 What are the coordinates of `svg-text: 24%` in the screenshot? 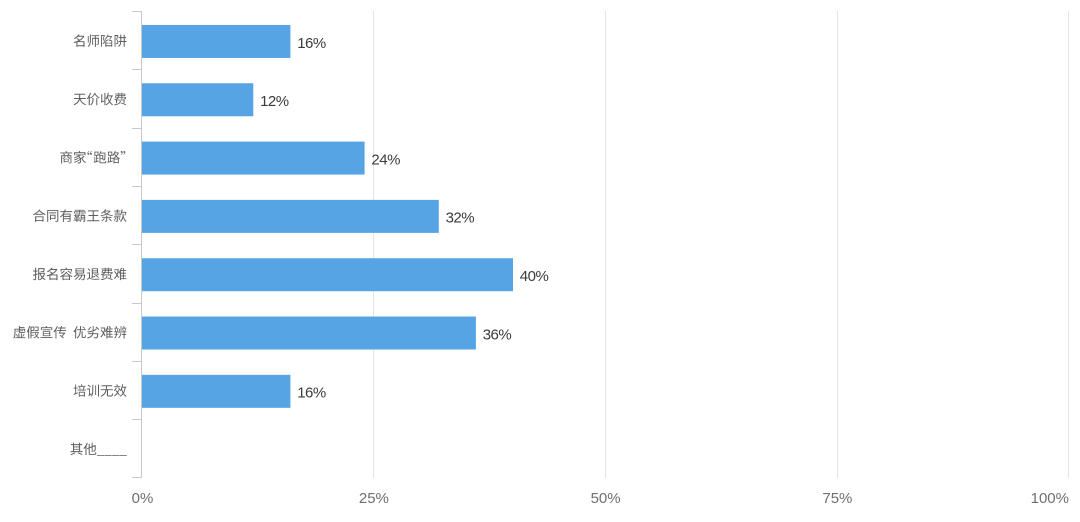 It's located at (385, 159).